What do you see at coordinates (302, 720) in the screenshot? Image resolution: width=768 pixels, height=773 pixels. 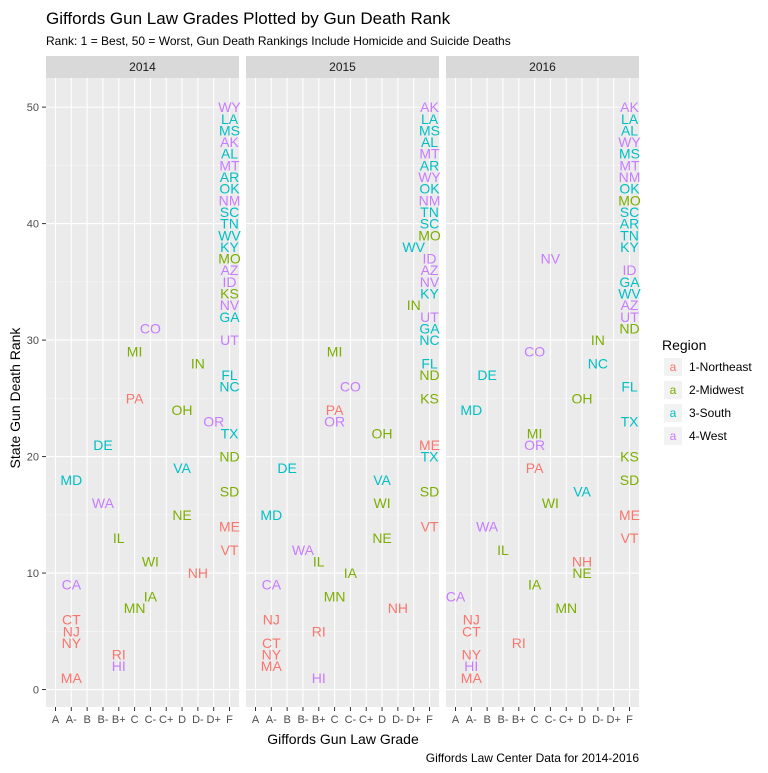 I see `x-tick-label: B-` at bounding box center [302, 720].